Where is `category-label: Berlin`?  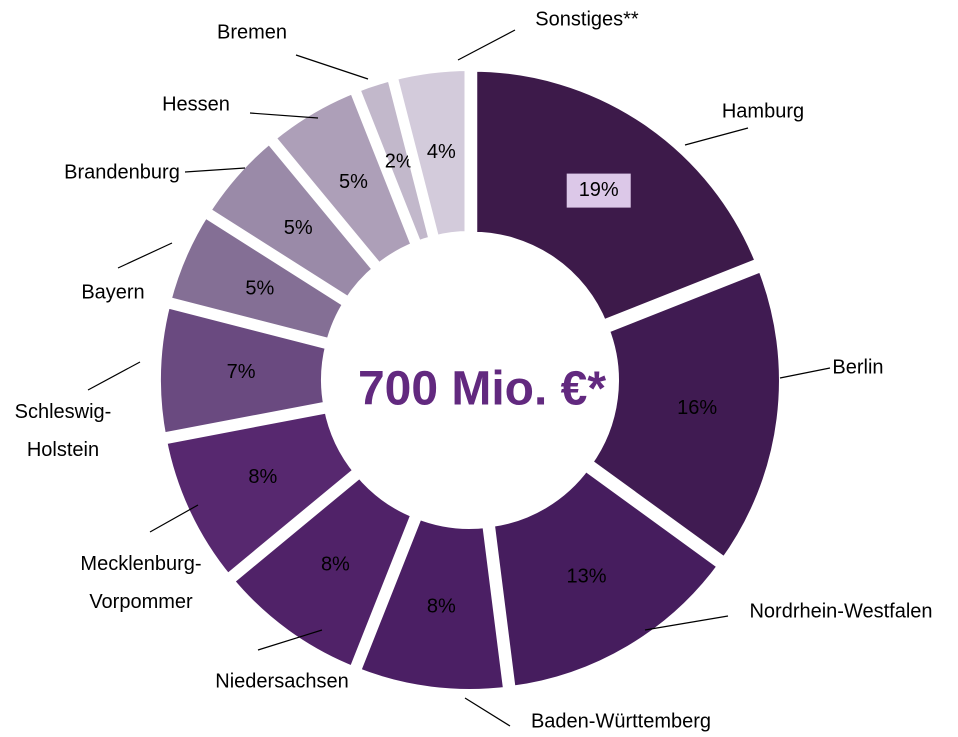
category-label: Berlin is located at coordinates (857, 367).